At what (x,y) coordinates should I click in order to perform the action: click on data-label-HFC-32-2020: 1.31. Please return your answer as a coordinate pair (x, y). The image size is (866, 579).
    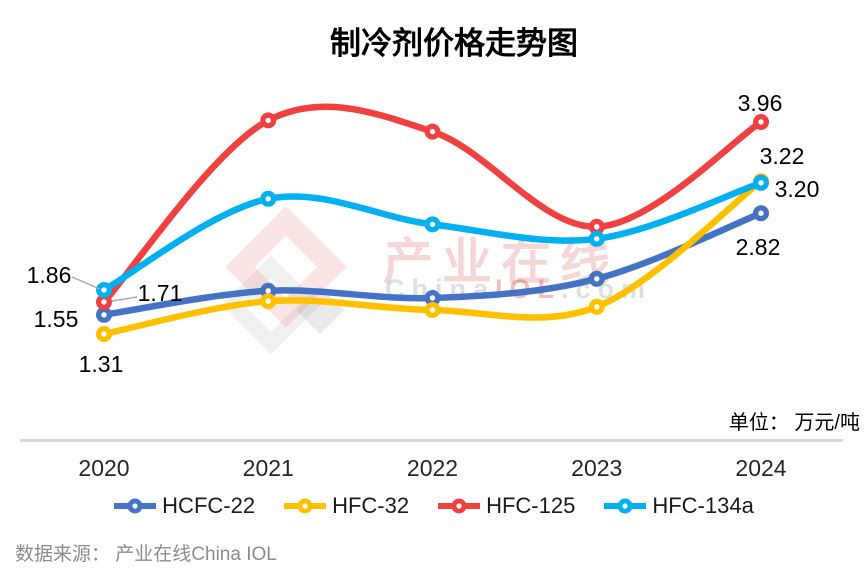
    Looking at the image, I should click on (101, 364).